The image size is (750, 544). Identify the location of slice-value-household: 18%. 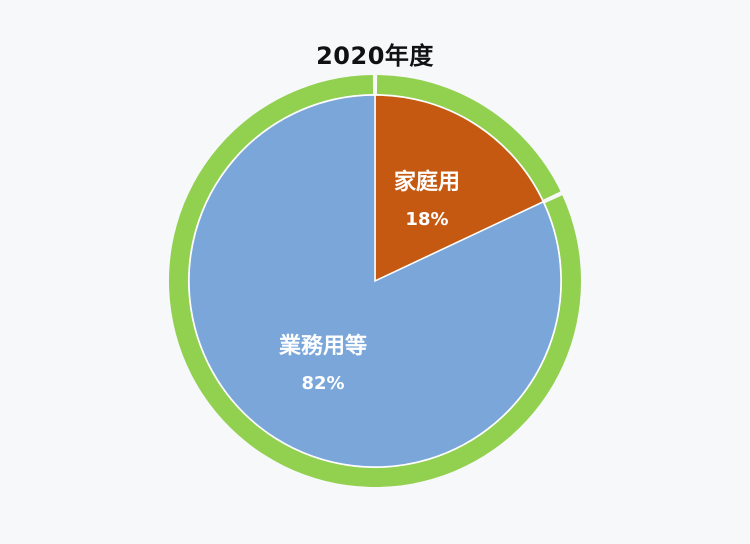
(426, 219).